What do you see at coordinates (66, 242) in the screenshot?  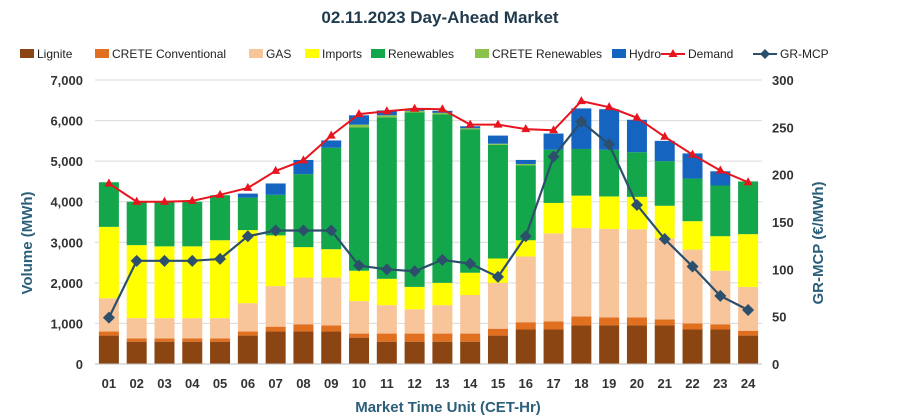 I see `y-tick-label-left: 3,000` at bounding box center [66, 242].